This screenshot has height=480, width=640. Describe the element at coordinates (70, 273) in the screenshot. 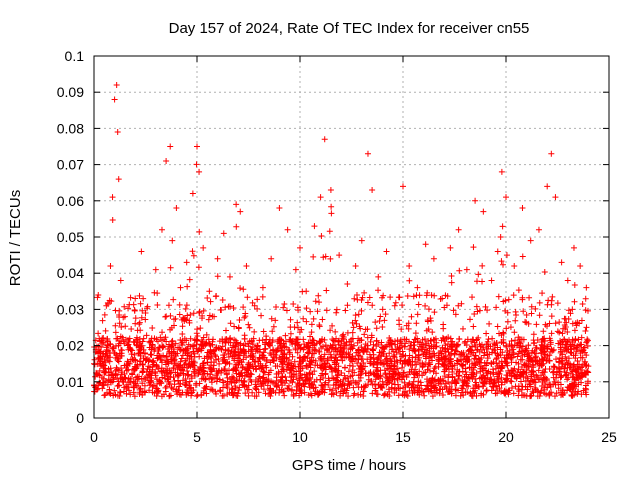

I see `y-tick-label: 0.04` at that location.